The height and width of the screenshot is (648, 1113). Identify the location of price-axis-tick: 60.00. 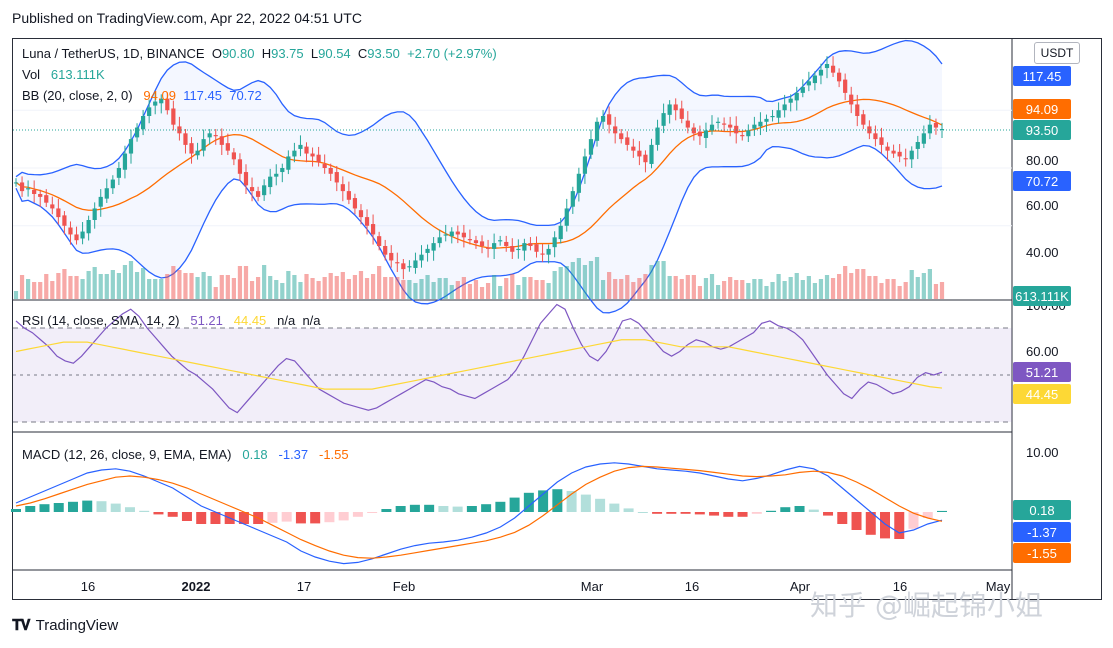
(1042, 205).